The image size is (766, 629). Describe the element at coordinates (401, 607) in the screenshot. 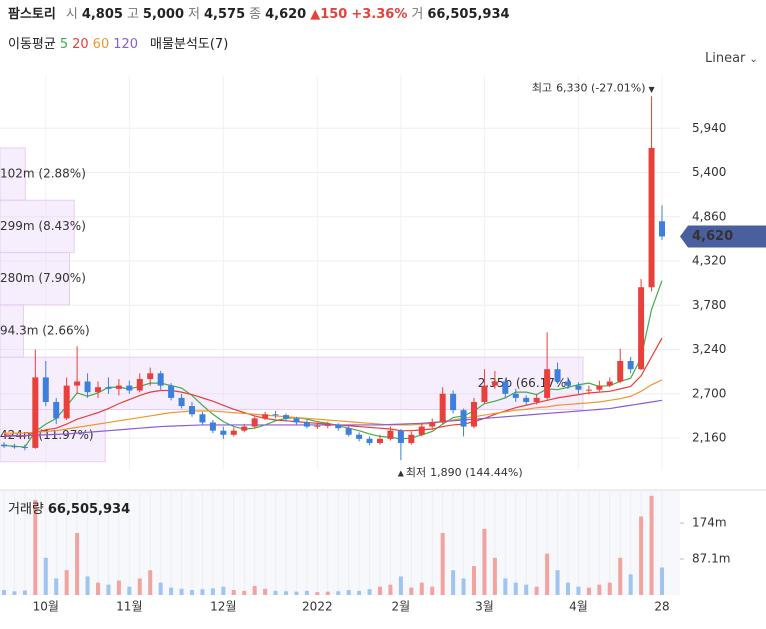

I see `x-tick-label: 2월` at that location.